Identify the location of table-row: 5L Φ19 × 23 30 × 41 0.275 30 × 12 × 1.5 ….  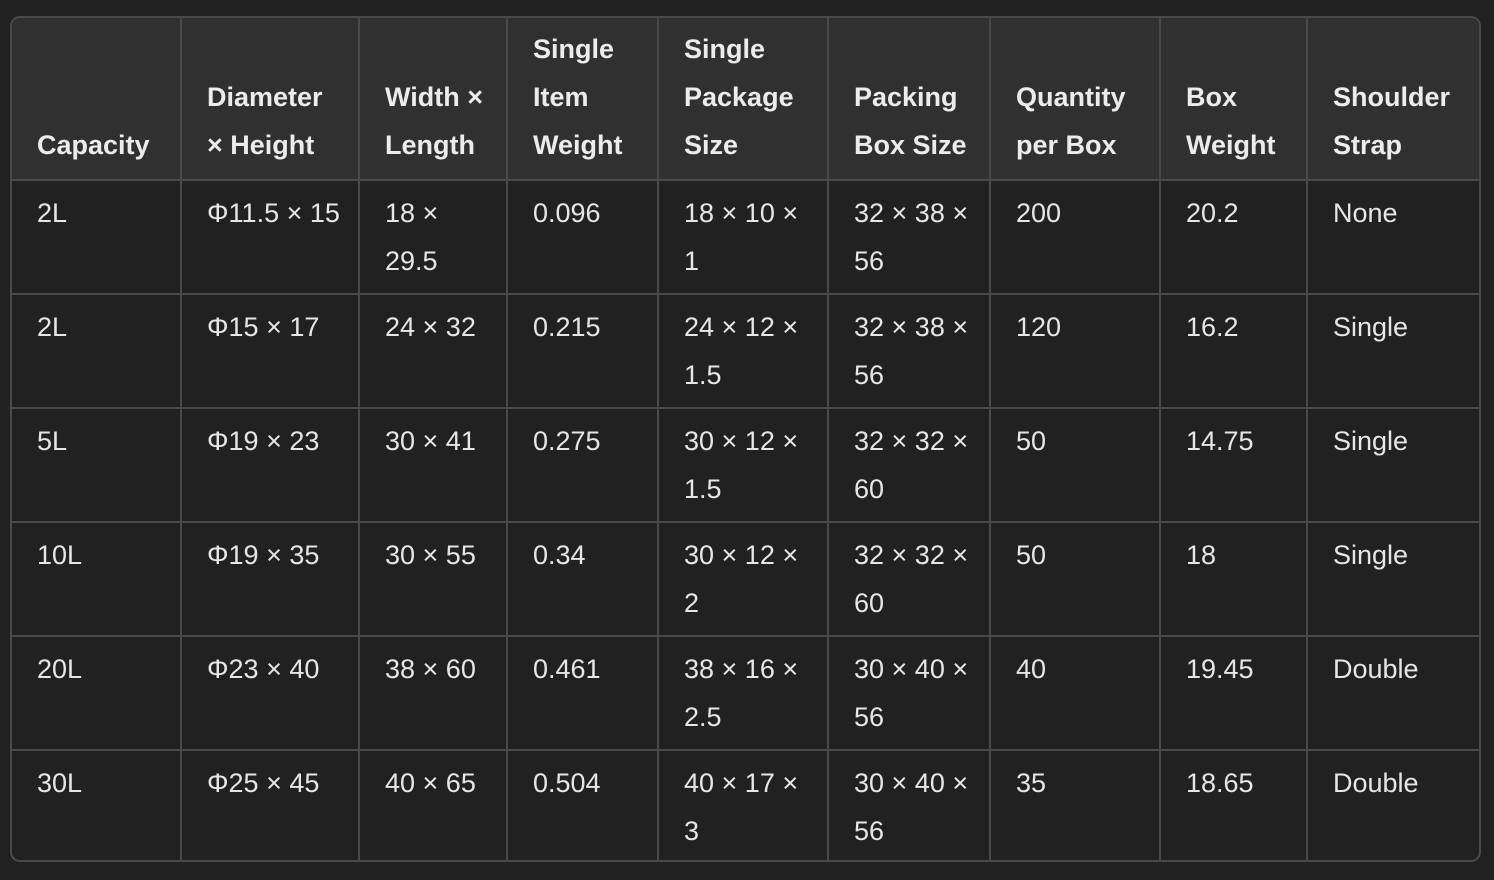
(745, 465).